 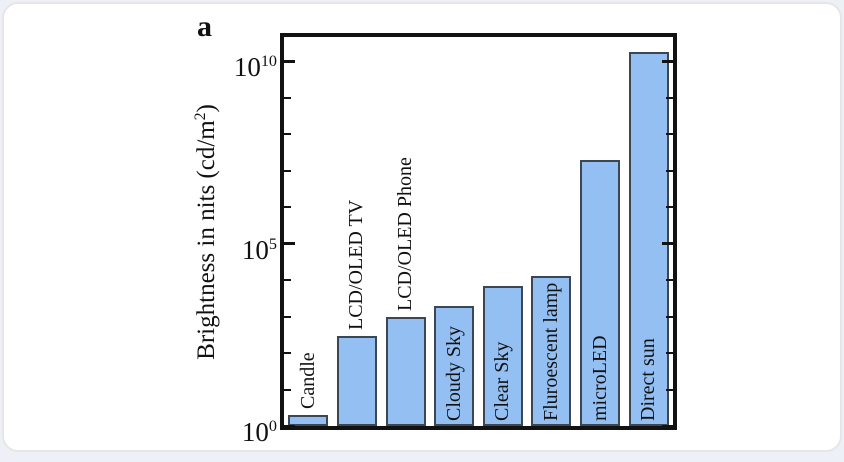 I want to click on bar-lcd-oled-tv, so click(x=356, y=381).